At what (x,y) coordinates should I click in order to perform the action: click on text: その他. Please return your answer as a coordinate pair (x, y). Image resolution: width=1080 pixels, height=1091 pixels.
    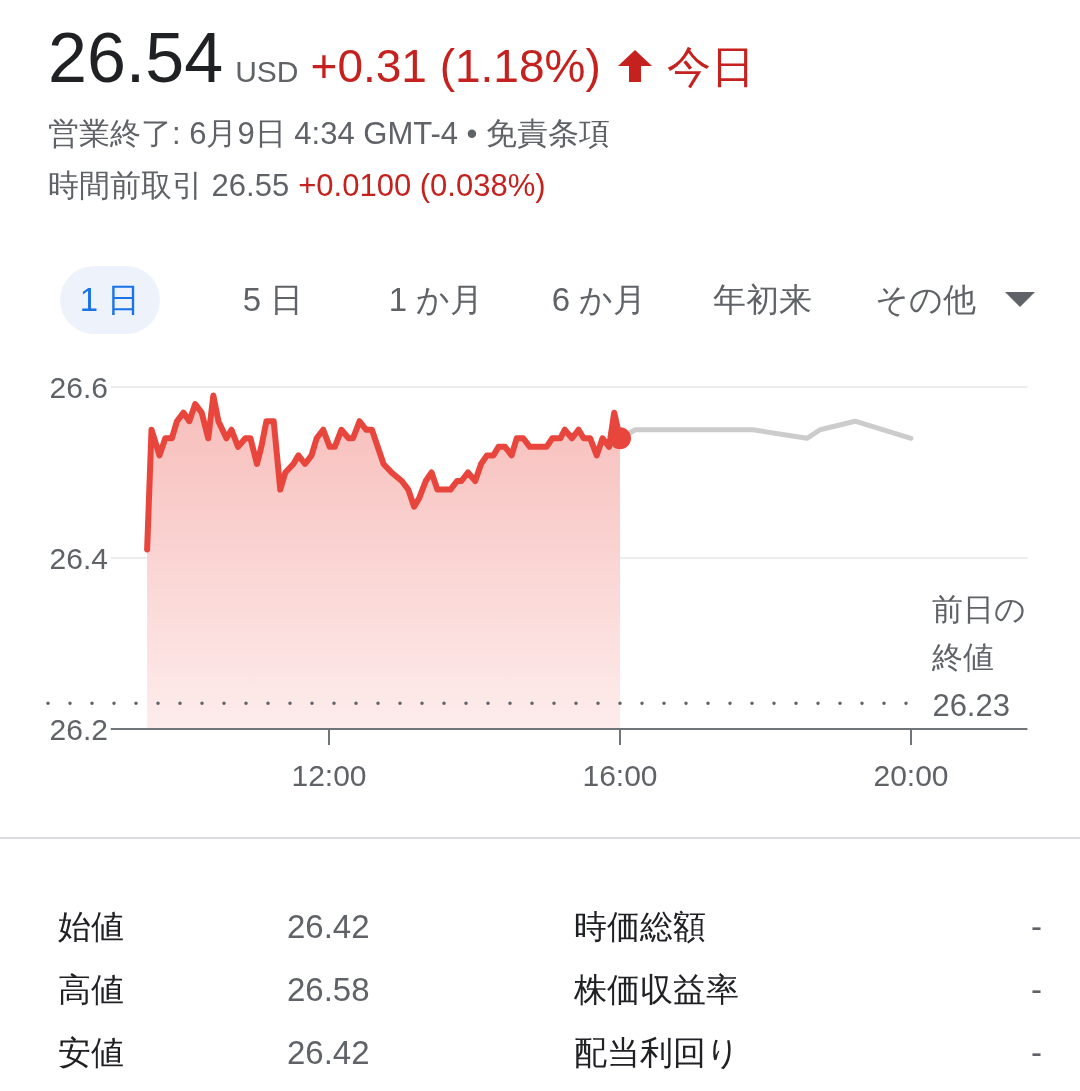
    Looking at the image, I should click on (925, 300).